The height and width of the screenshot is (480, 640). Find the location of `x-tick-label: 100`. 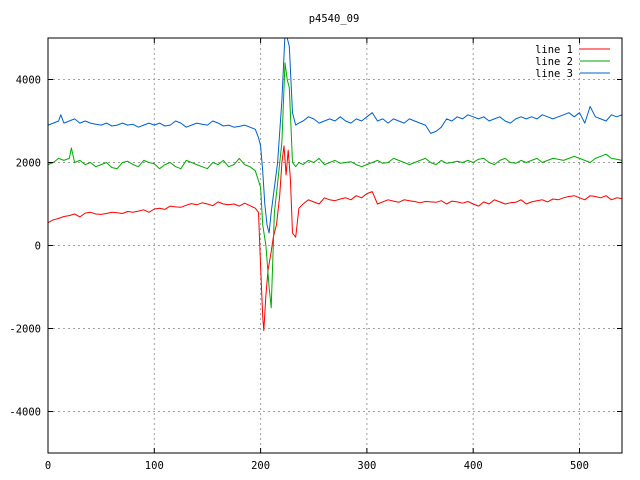

x-tick-label: 100 is located at coordinates (154, 466).